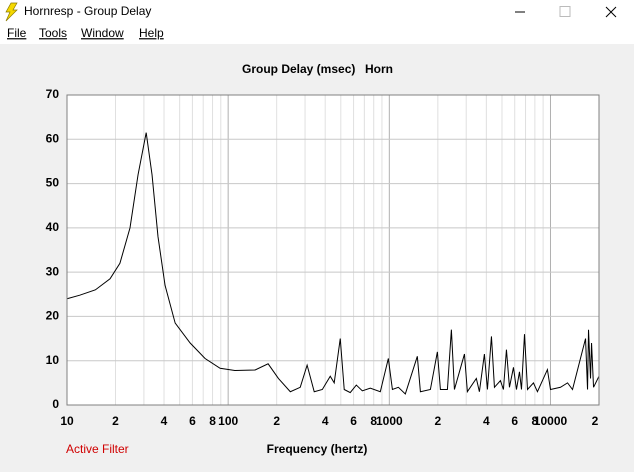 Image resolution: width=634 pixels, height=472 pixels. I want to click on chart-subtitle: Horn, so click(379, 69).